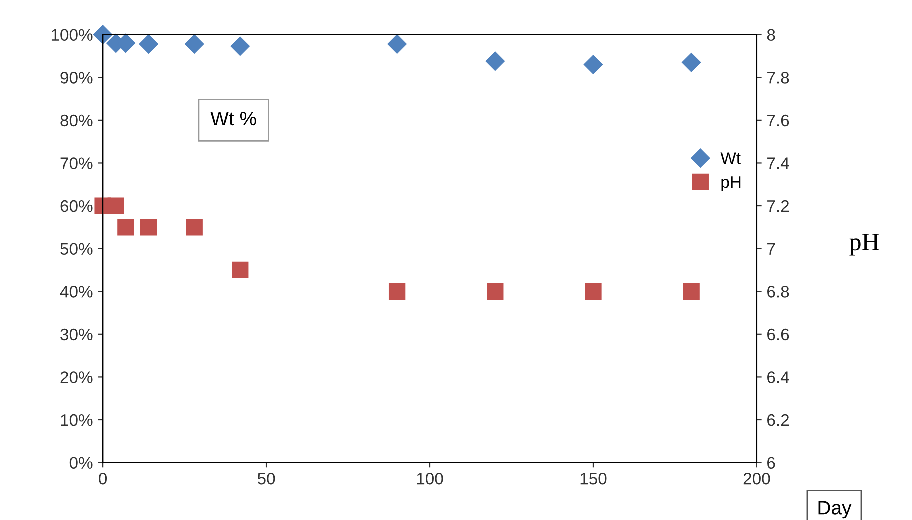  Describe the element at coordinates (76, 334) in the screenshot. I see `y-tick-label: 30%` at that location.